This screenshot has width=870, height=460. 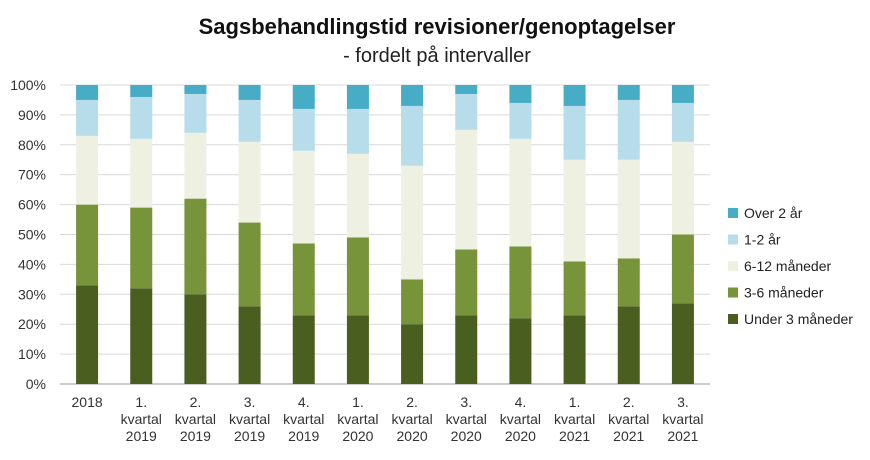 I want to click on y-tick-label: 20%, so click(x=32, y=324).